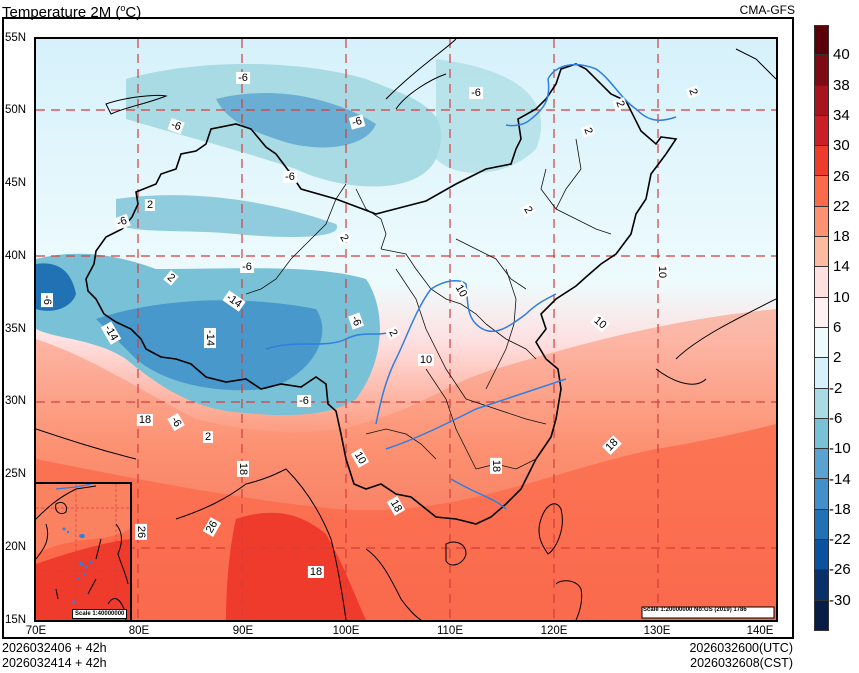 This screenshot has width=859, height=673. I want to click on lat-label-55n: 55N, so click(16, 38).